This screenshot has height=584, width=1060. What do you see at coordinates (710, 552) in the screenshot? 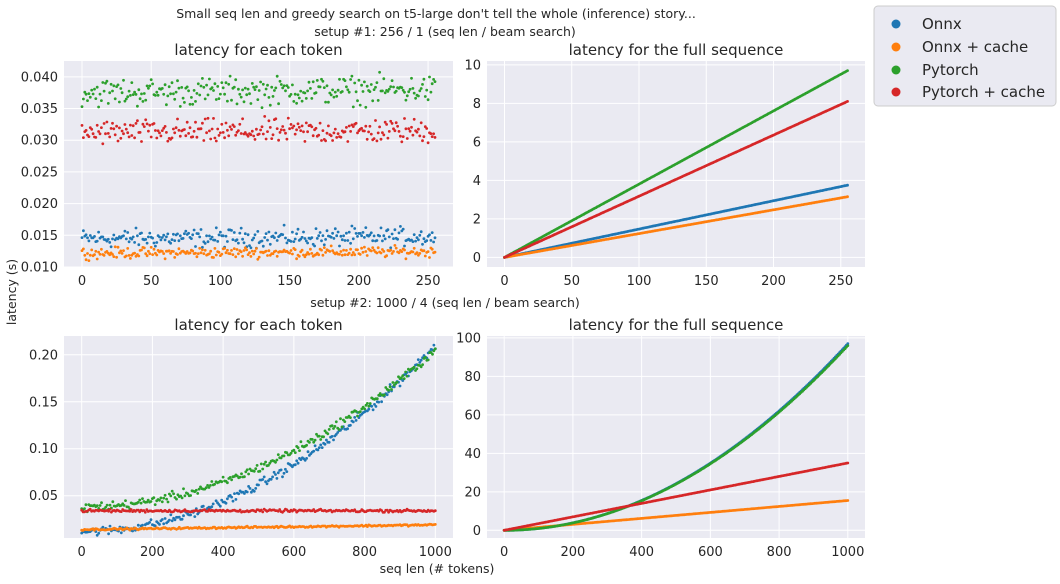
I see `x-tick-label: 600` at bounding box center [710, 552].